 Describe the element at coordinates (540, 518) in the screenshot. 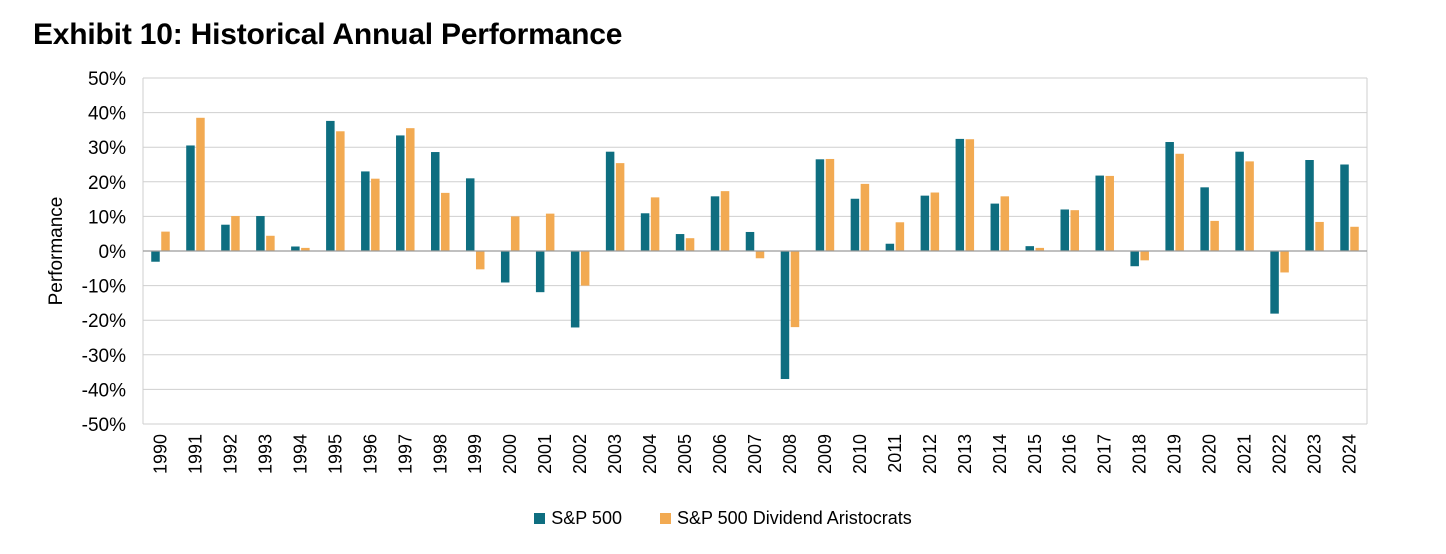

I see `legend-swatch-sp500` at that location.